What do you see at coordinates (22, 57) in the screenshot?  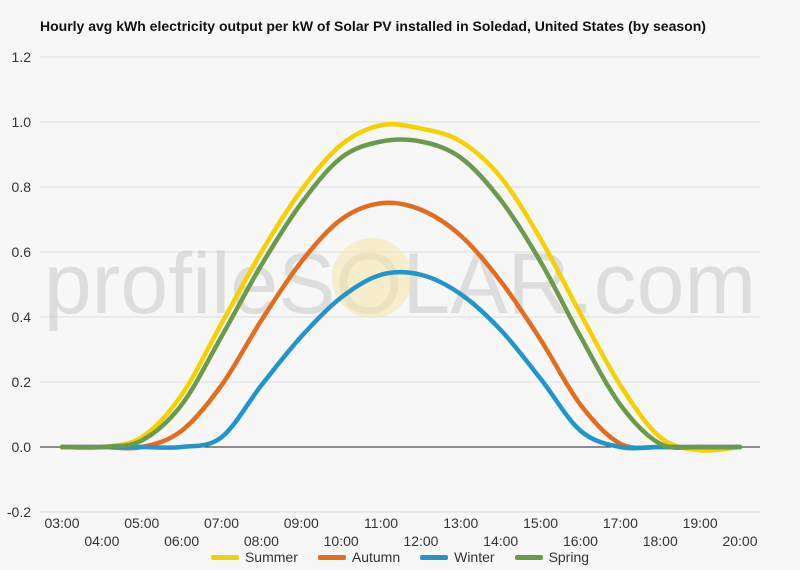 I see `y-tick-label: 1.2` at bounding box center [22, 57].